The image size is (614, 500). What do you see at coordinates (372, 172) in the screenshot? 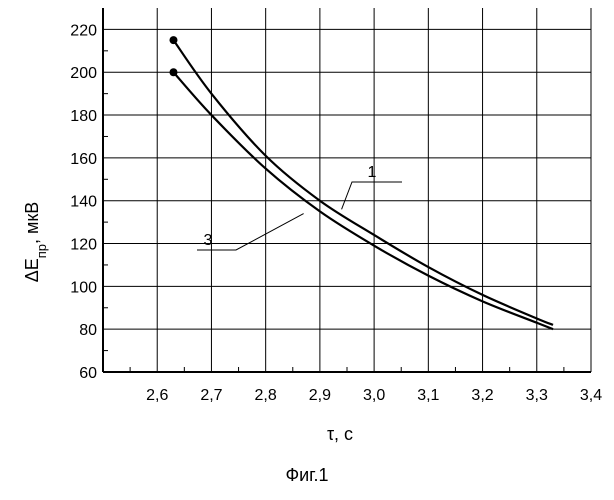
I see `curve-label-1: 1` at bounding box center [372, 172].